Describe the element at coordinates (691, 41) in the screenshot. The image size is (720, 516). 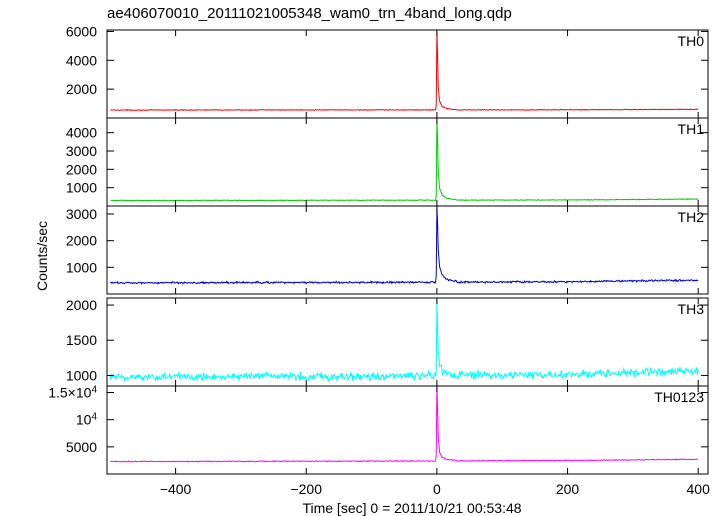
I see `panel-label-th0: TH0` at that location.